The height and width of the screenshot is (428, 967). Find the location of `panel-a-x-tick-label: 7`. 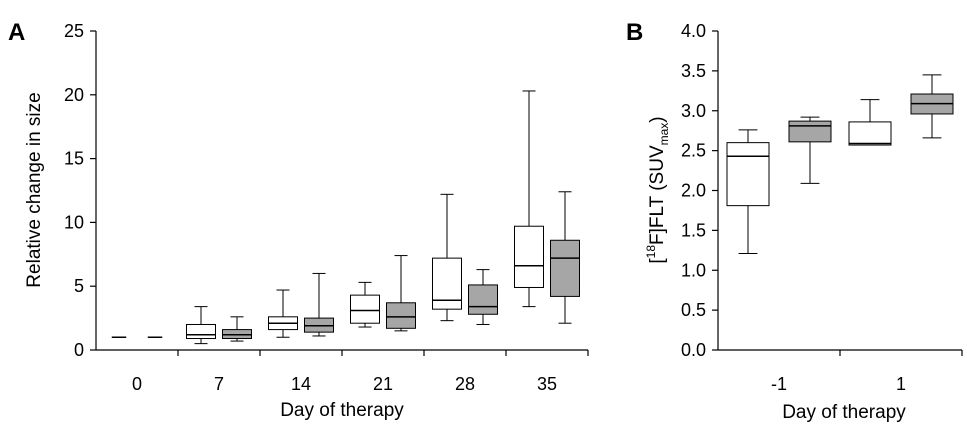

panel-a-x-tick-label: 7 is located at coordinates (219, 384).